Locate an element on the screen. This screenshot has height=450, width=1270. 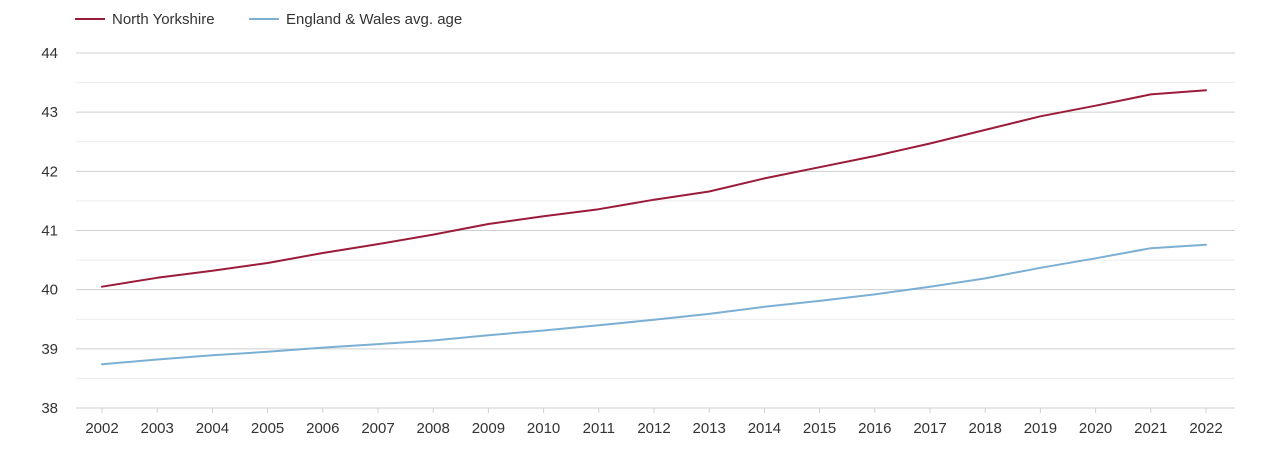
x-tick-label: 2003 is located at coordinates (157, 428).